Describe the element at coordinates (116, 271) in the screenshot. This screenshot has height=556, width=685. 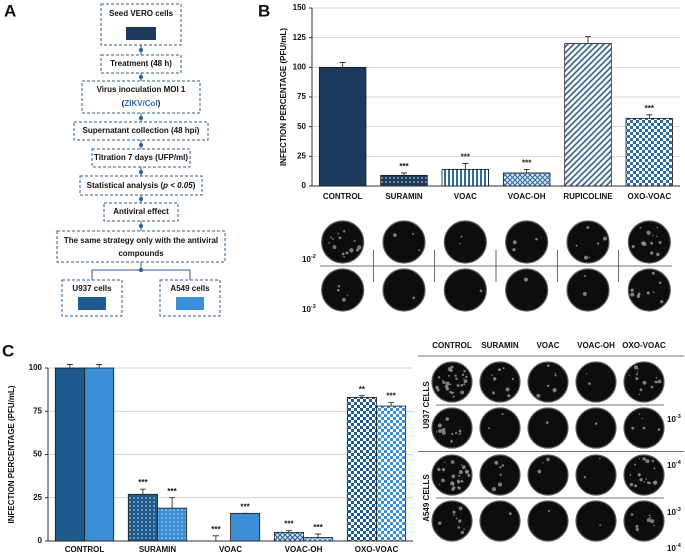
I see `connector` at that location.